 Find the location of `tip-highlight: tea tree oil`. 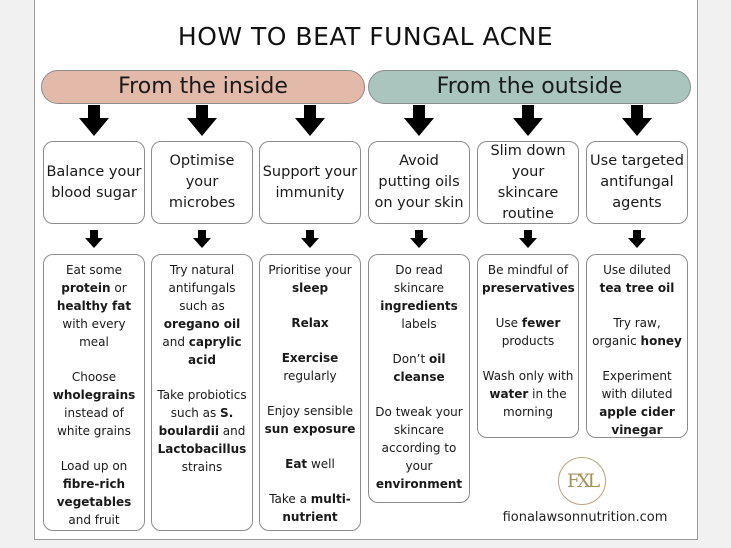

tip-highlight: tea tree oil is located at coordinates (637, 288).